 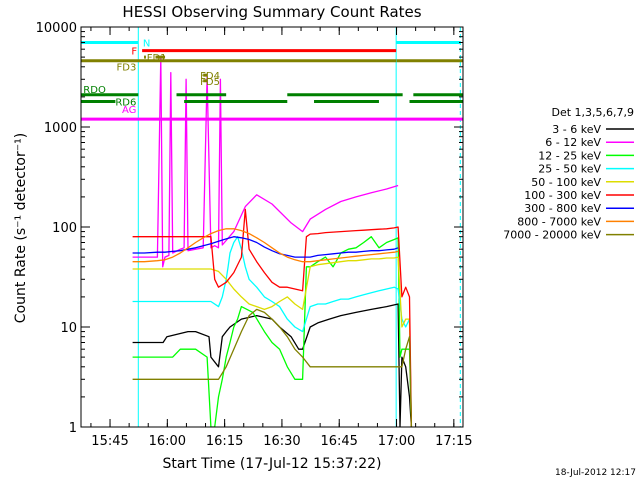 What do you see at coordinates (125, 102) in the screenshot?
I see `flag-label-rd6: RD6` at bounding box center [125, 102].